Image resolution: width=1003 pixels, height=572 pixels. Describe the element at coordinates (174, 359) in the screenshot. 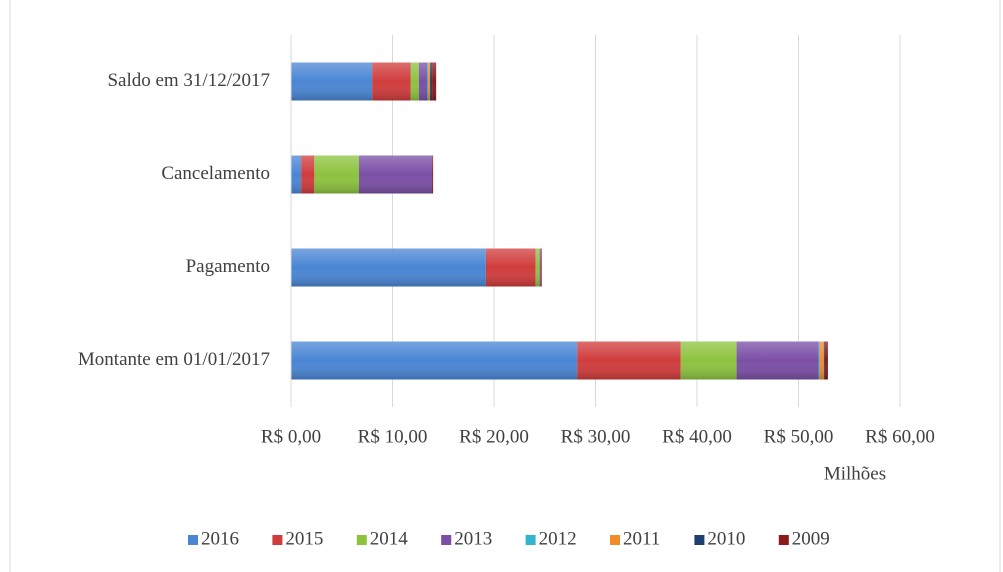

I see `y-tick-label: Montante em 01/01/2017` at that location.